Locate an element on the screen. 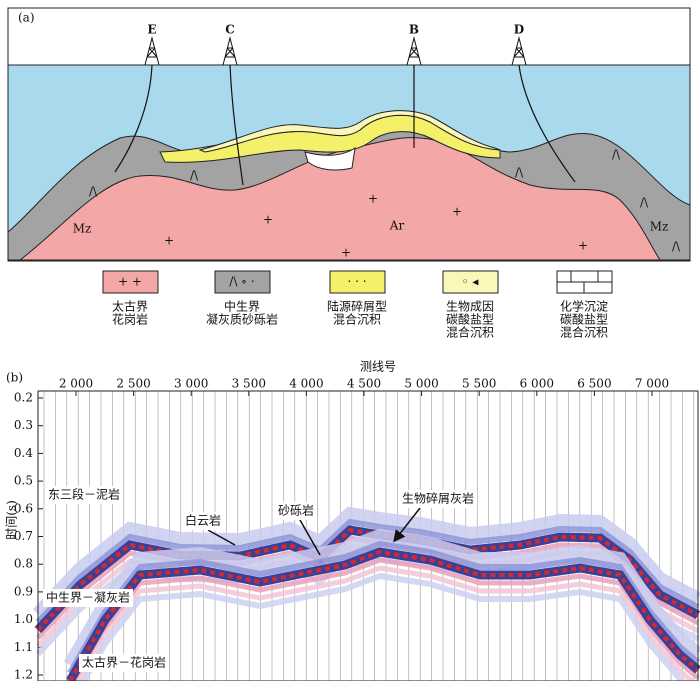 This screenshot has width=700, height=681. legend-label: 生物成因 is located at coordinates (470, 307).